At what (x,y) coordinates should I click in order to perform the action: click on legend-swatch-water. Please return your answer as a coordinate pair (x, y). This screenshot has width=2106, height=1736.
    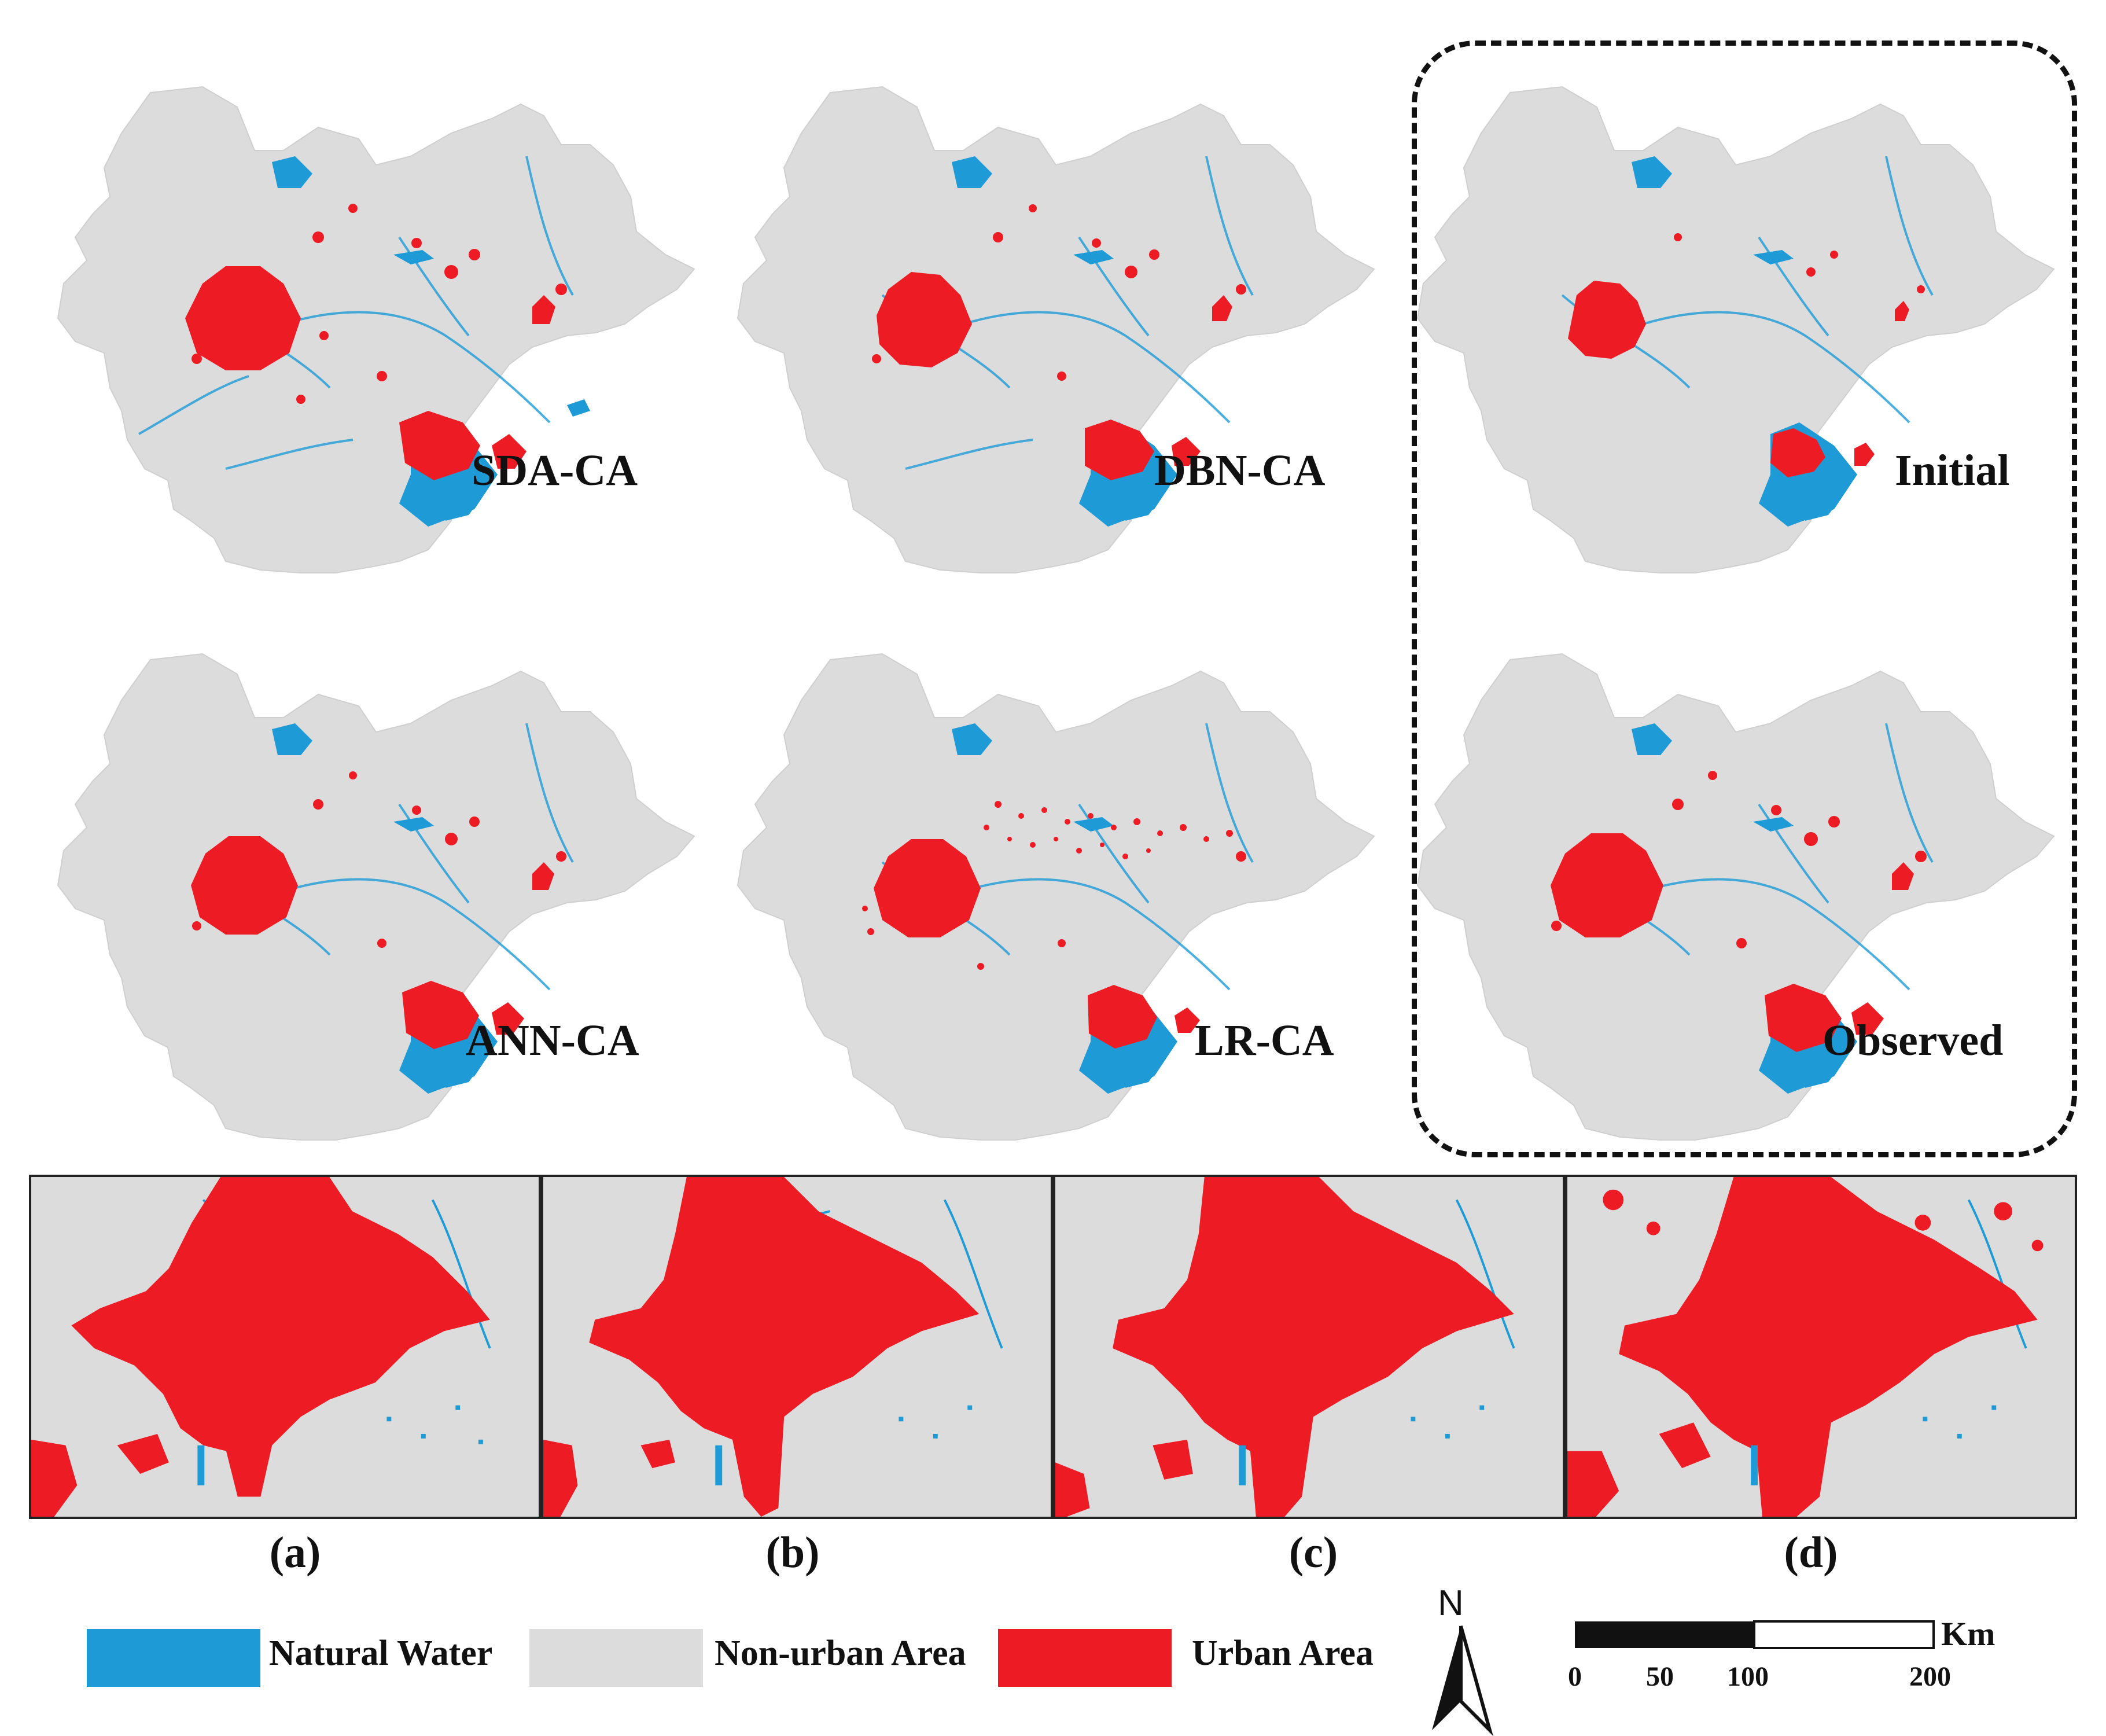
    Looking at the image, I should click on (173, 1658).